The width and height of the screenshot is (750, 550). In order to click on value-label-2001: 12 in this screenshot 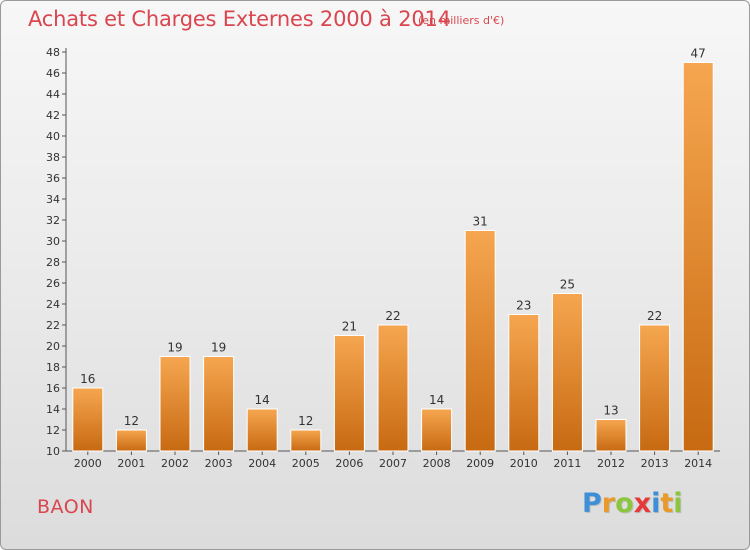, I will do `click(131, 421)`.